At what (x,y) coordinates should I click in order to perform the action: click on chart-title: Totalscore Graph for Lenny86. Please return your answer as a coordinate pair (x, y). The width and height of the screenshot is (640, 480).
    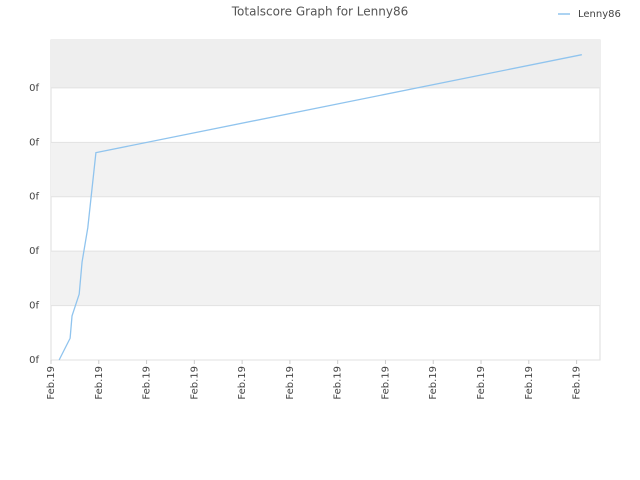
    Looking at the image, I should click on (319, 12).